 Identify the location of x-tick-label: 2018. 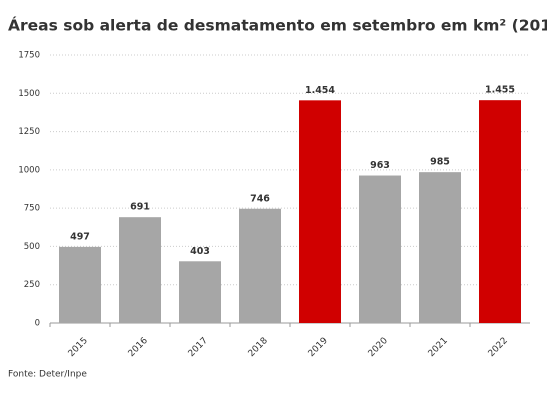
(258, 347).